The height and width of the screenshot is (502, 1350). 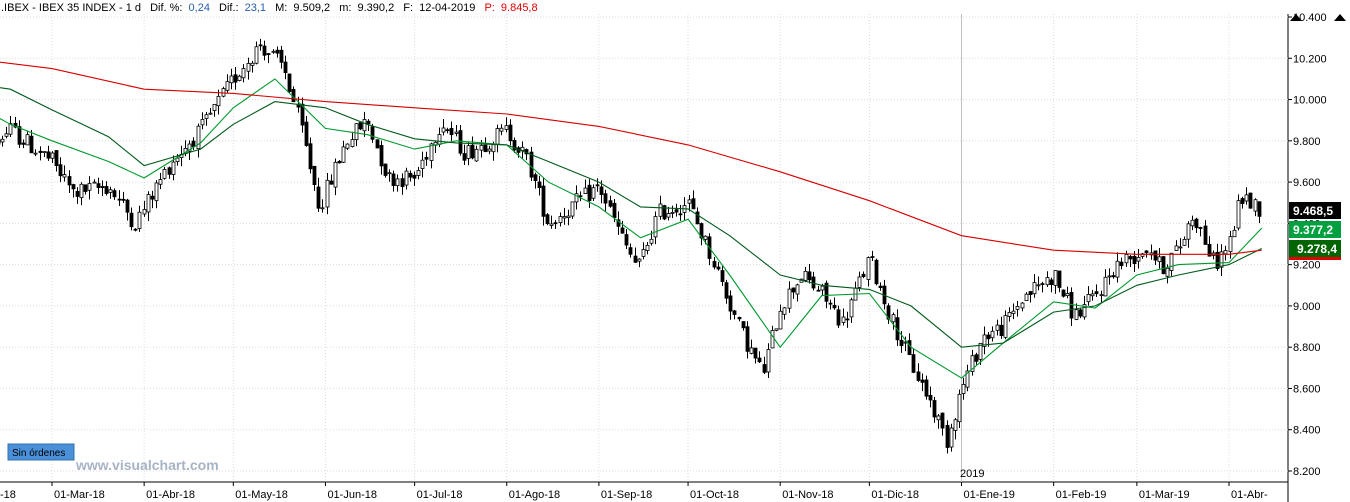 I want to click on scroll-up-icon, so click(x=1296, y=17).